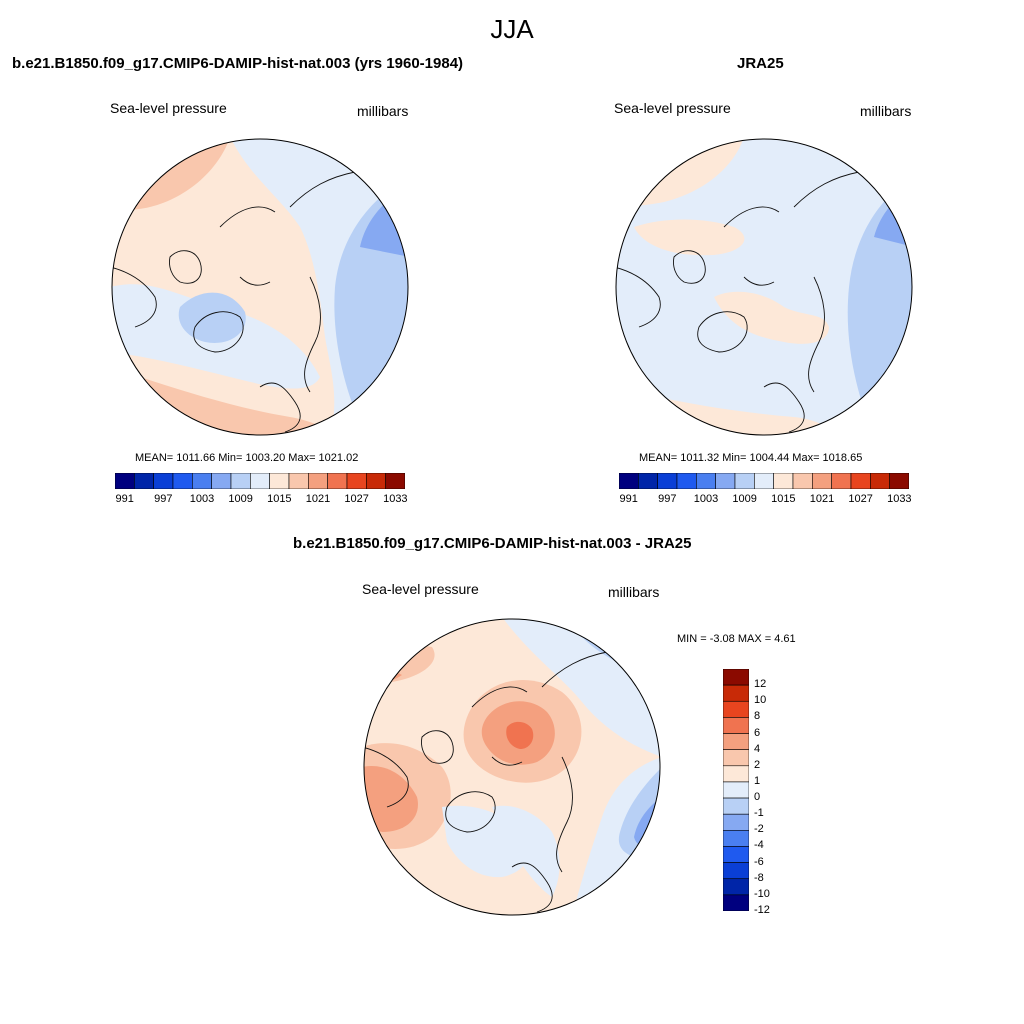 This screenshot has width=1024, height=1024. What do you see at coordinates (762, 893) in the screenshot?
I see `colorbar-tick-label: -10` at bounding box center [762, 893].